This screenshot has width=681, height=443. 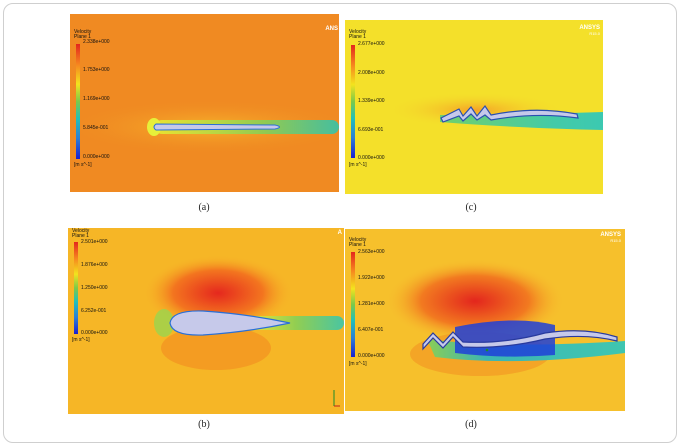 What do you see at coordinates (96, 42) in the screenshot?
I see `legend-tick: 2.338e+000` at bounding box center [96, 42].